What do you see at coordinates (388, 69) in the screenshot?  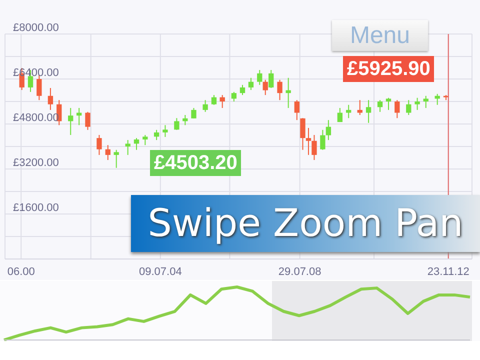 I see `annotation: £5925.90` at bounding box center [388, 69].